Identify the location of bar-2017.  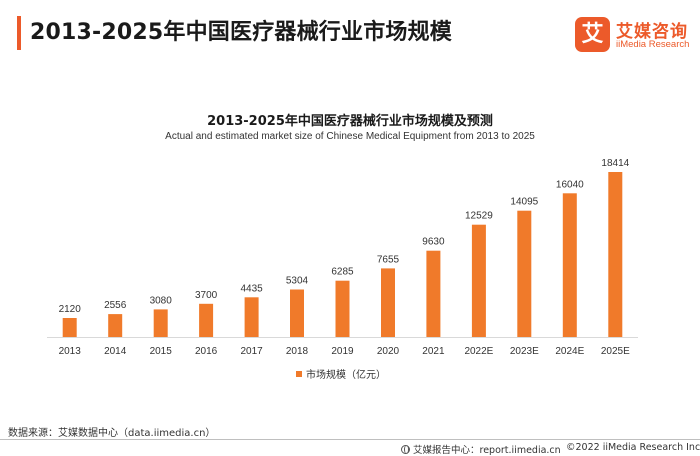
(251, 317).